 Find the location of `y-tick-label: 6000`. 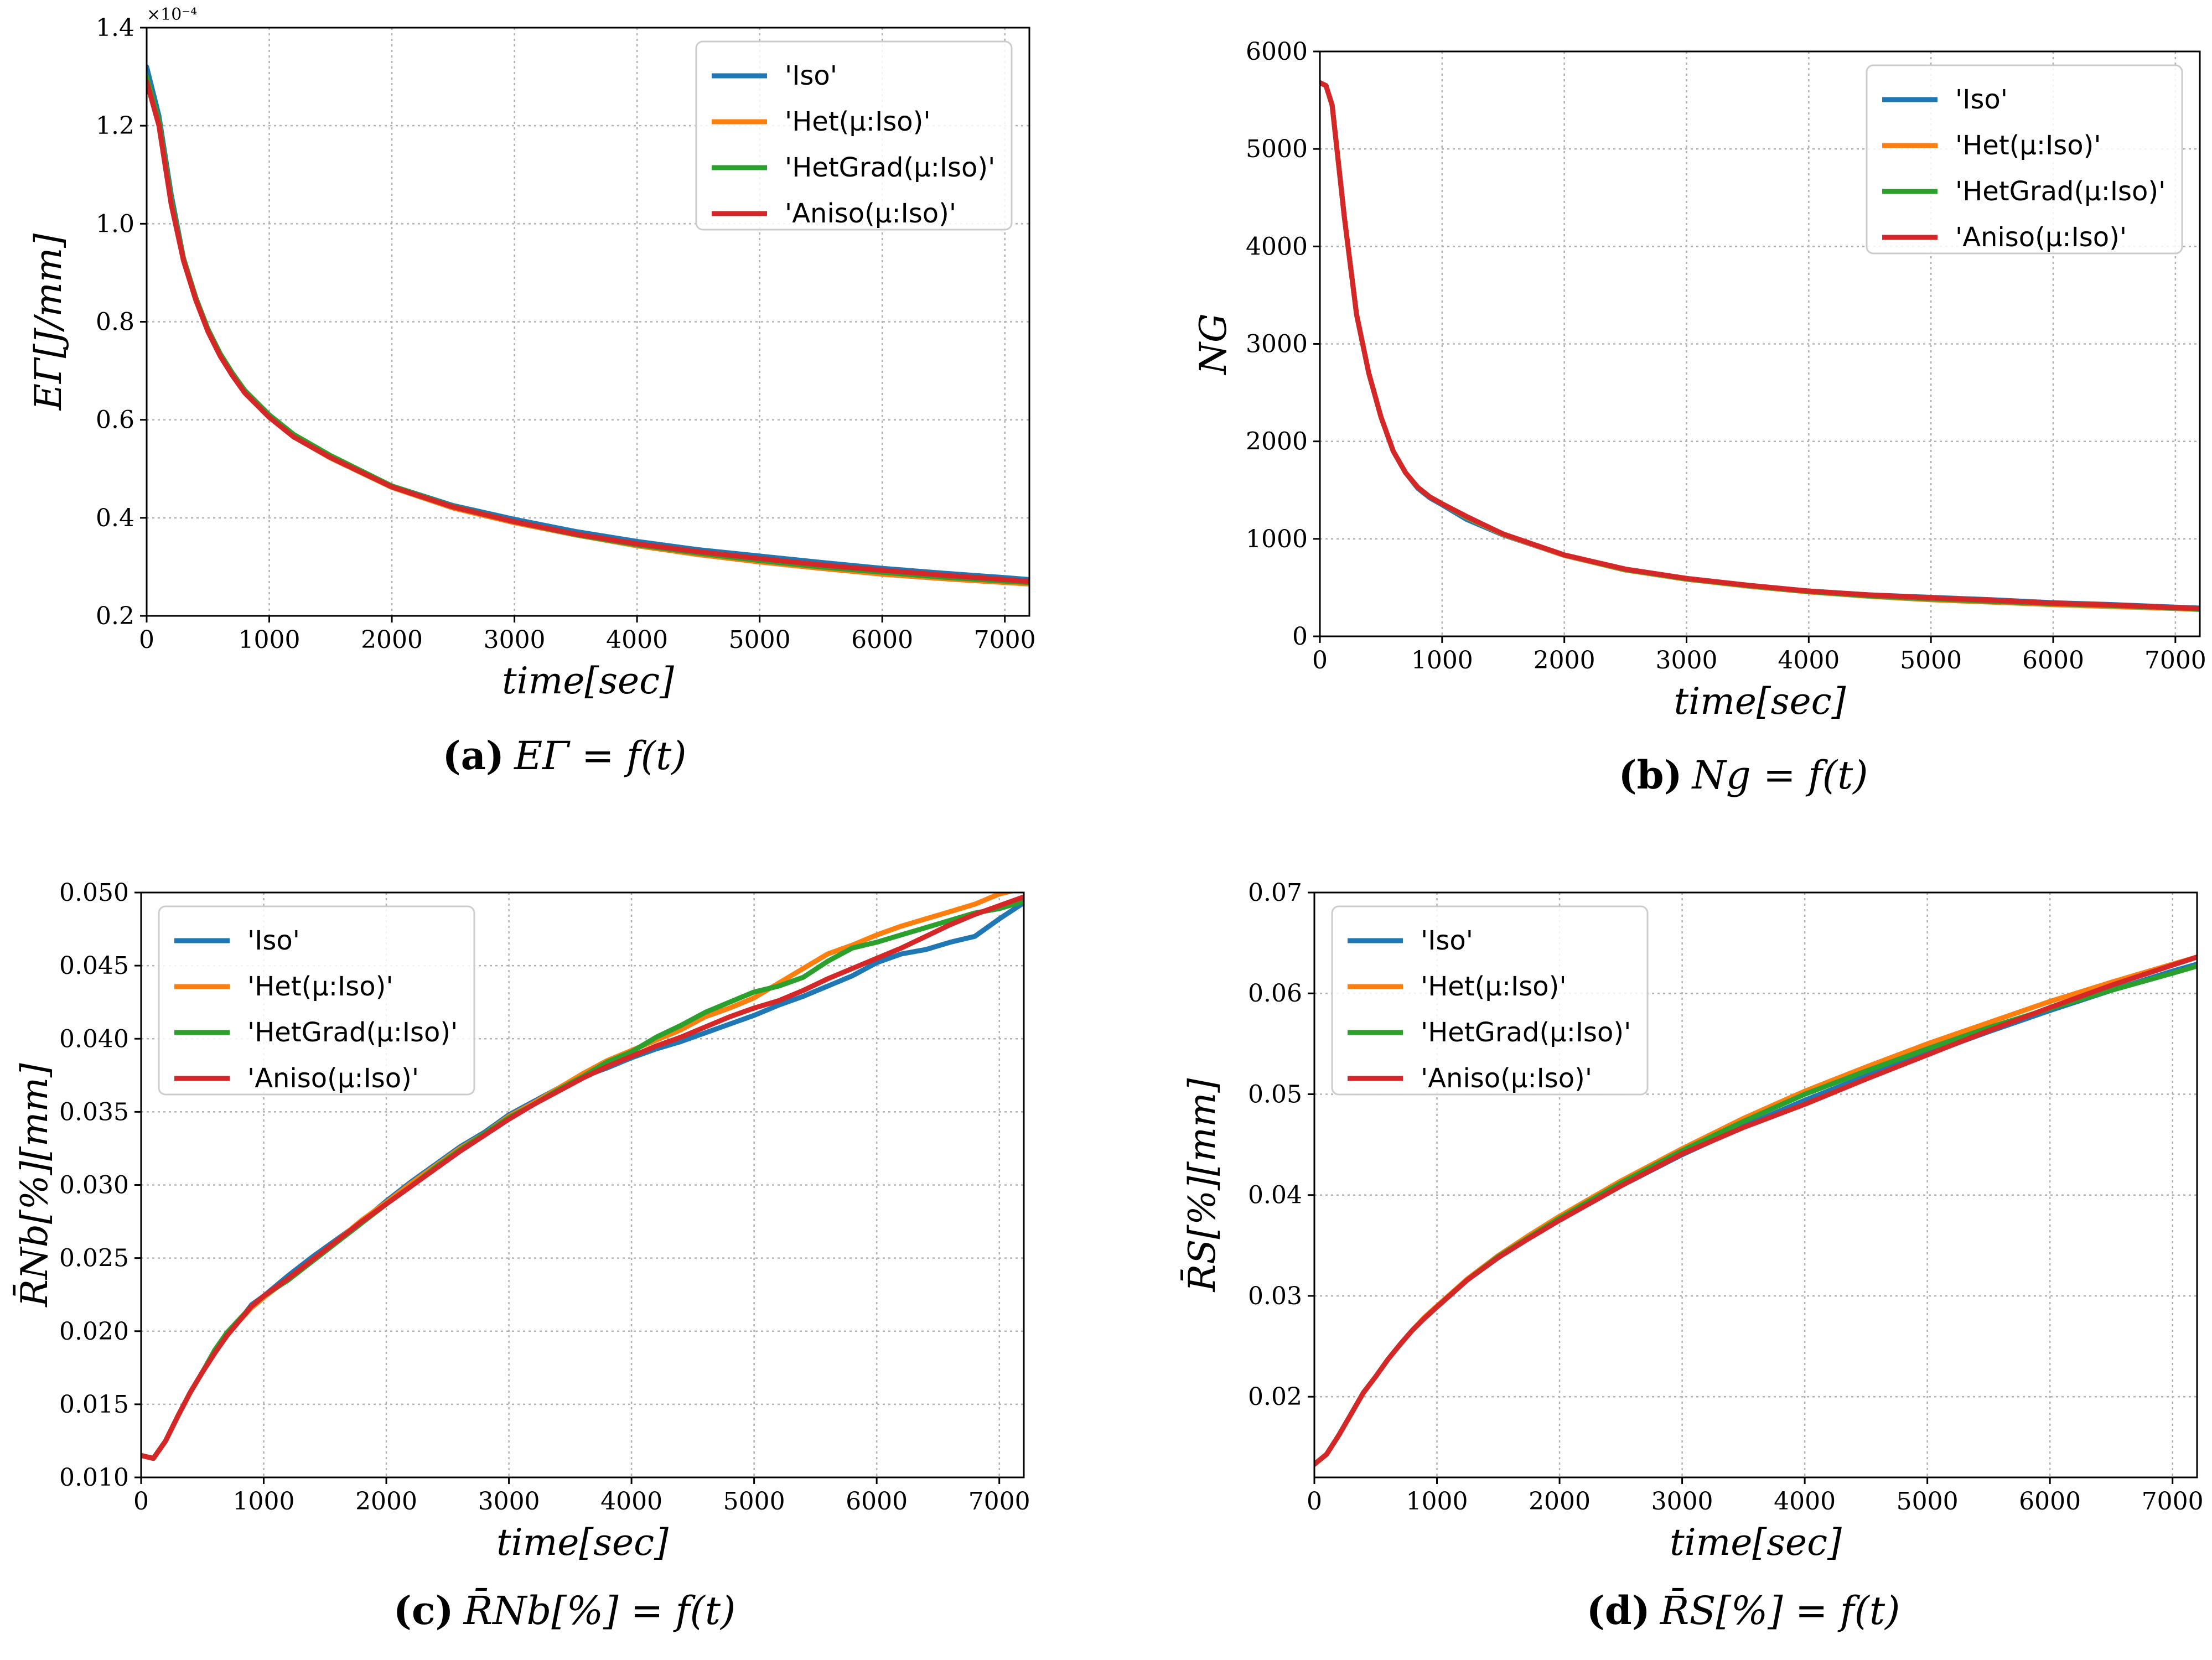

y-tick-label: 6000 is located at coordinates (1277, 52).